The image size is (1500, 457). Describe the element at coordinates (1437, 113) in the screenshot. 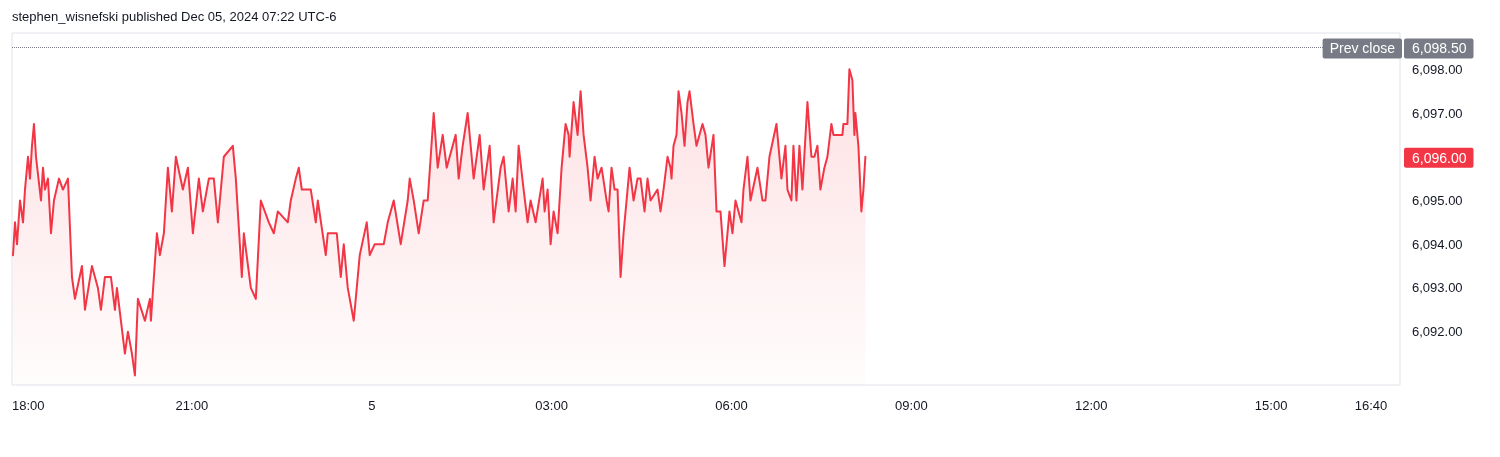

I see `y-tick-label: 6,097.00` at that location.